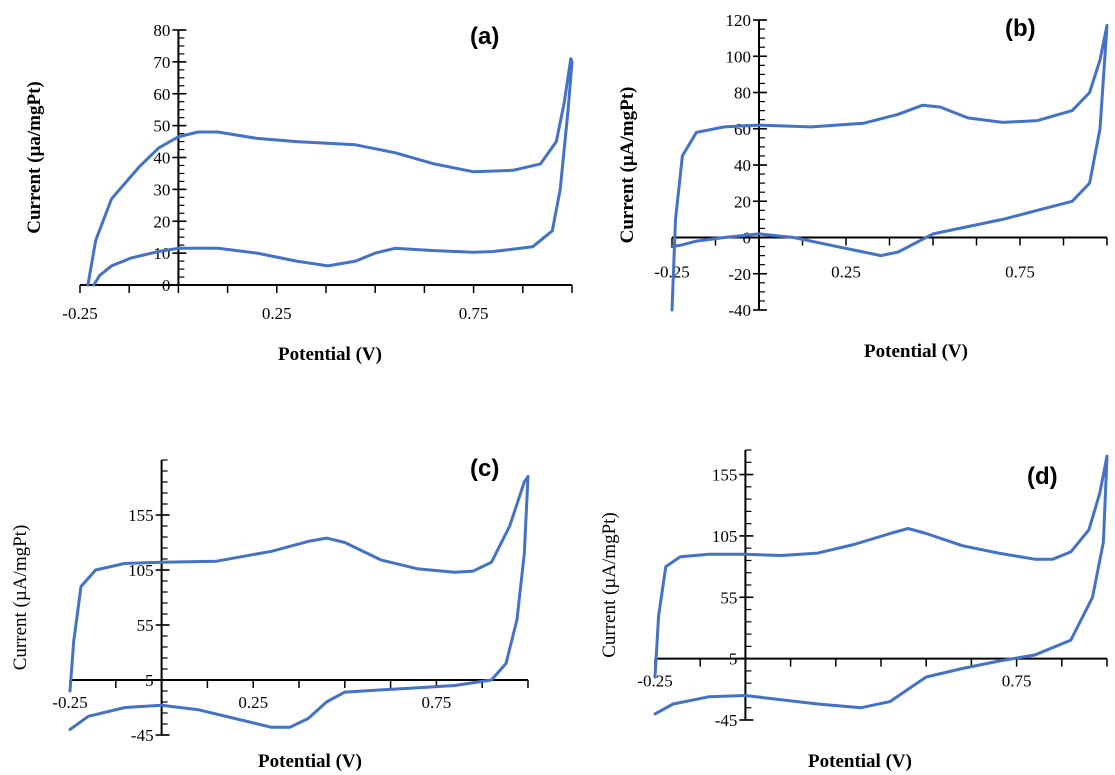 This screenshot has width=1115, height=775. What do you see at coordinates (1042, 476) in the screenshot?
I see `panel-label: (d)` at bounding box center [1042, 476].